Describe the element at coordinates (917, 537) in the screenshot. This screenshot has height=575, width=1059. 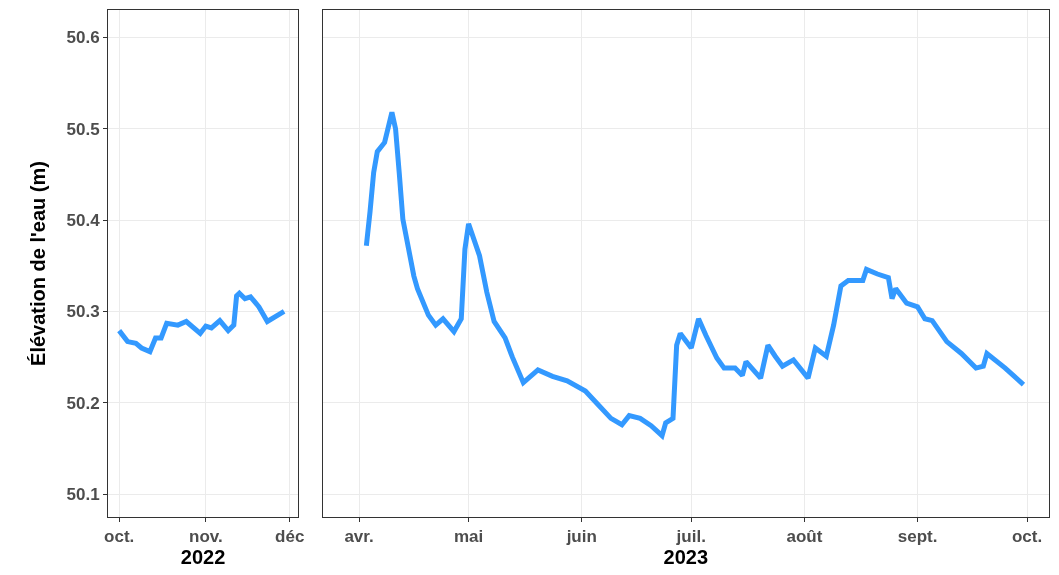
I see `x-tick-label: sept.` at that location.